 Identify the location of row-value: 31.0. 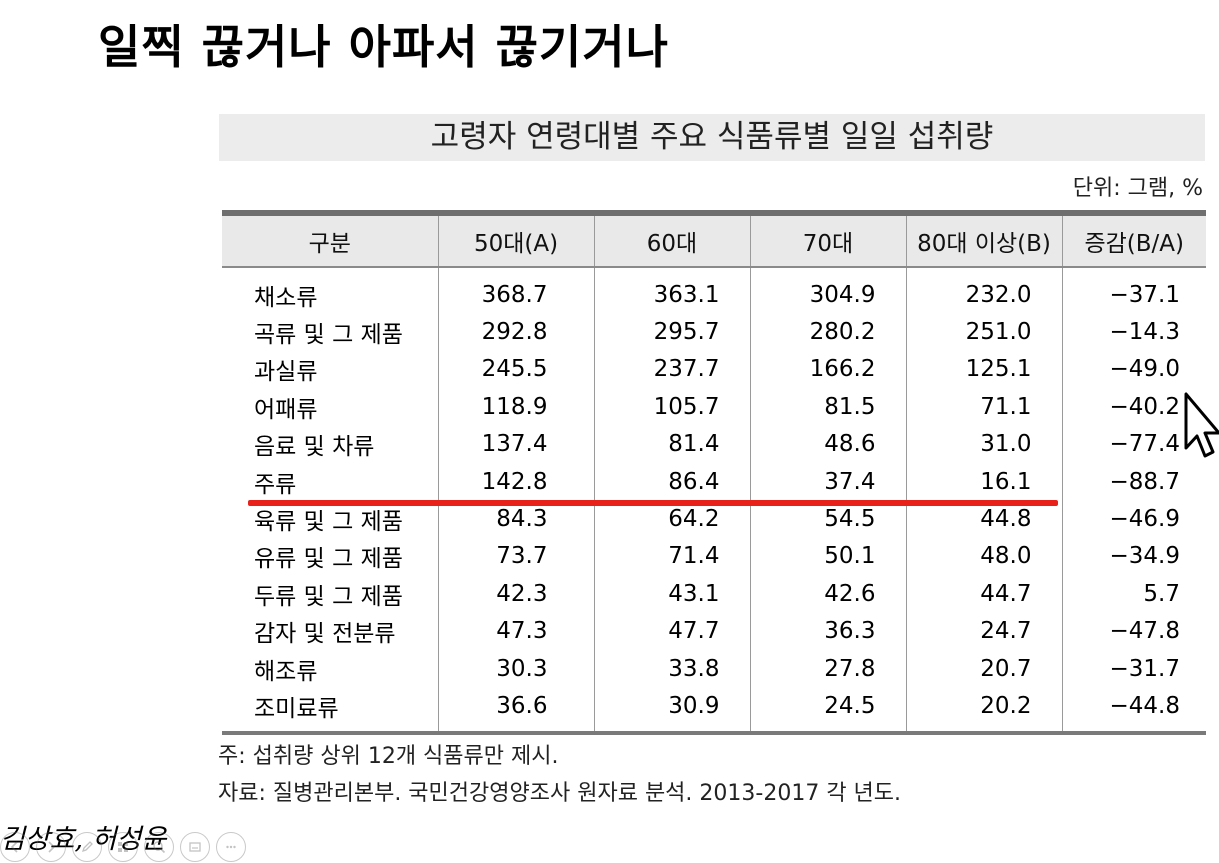
(983, 444).